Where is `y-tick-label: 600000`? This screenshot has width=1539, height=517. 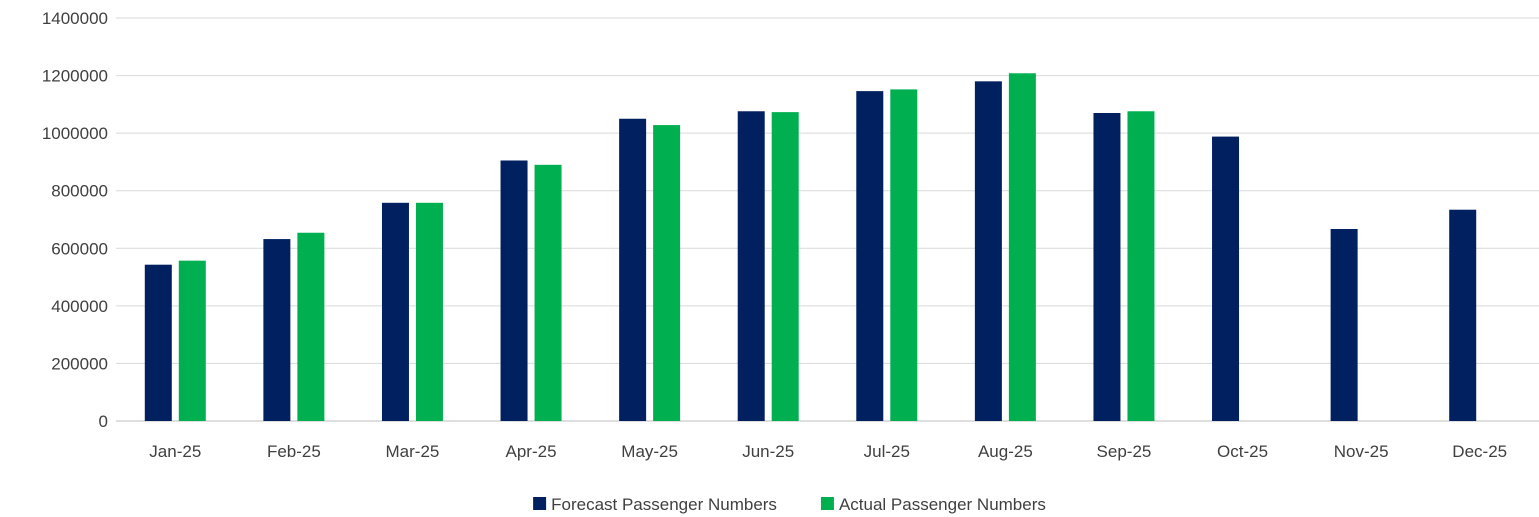
y-tick-label: 600000 is located at coordinates (79, 248).